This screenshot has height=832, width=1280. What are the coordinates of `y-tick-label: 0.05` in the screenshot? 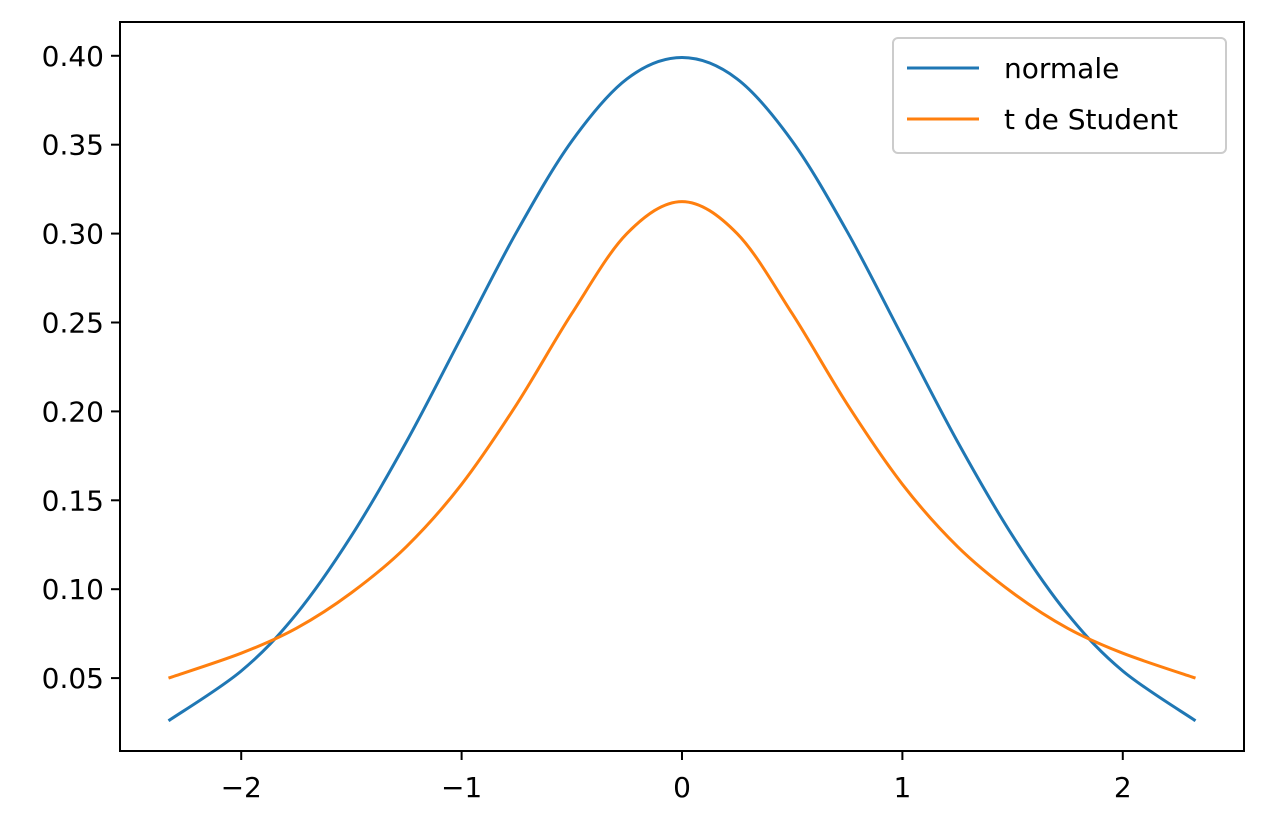 It's located at (73, 678).